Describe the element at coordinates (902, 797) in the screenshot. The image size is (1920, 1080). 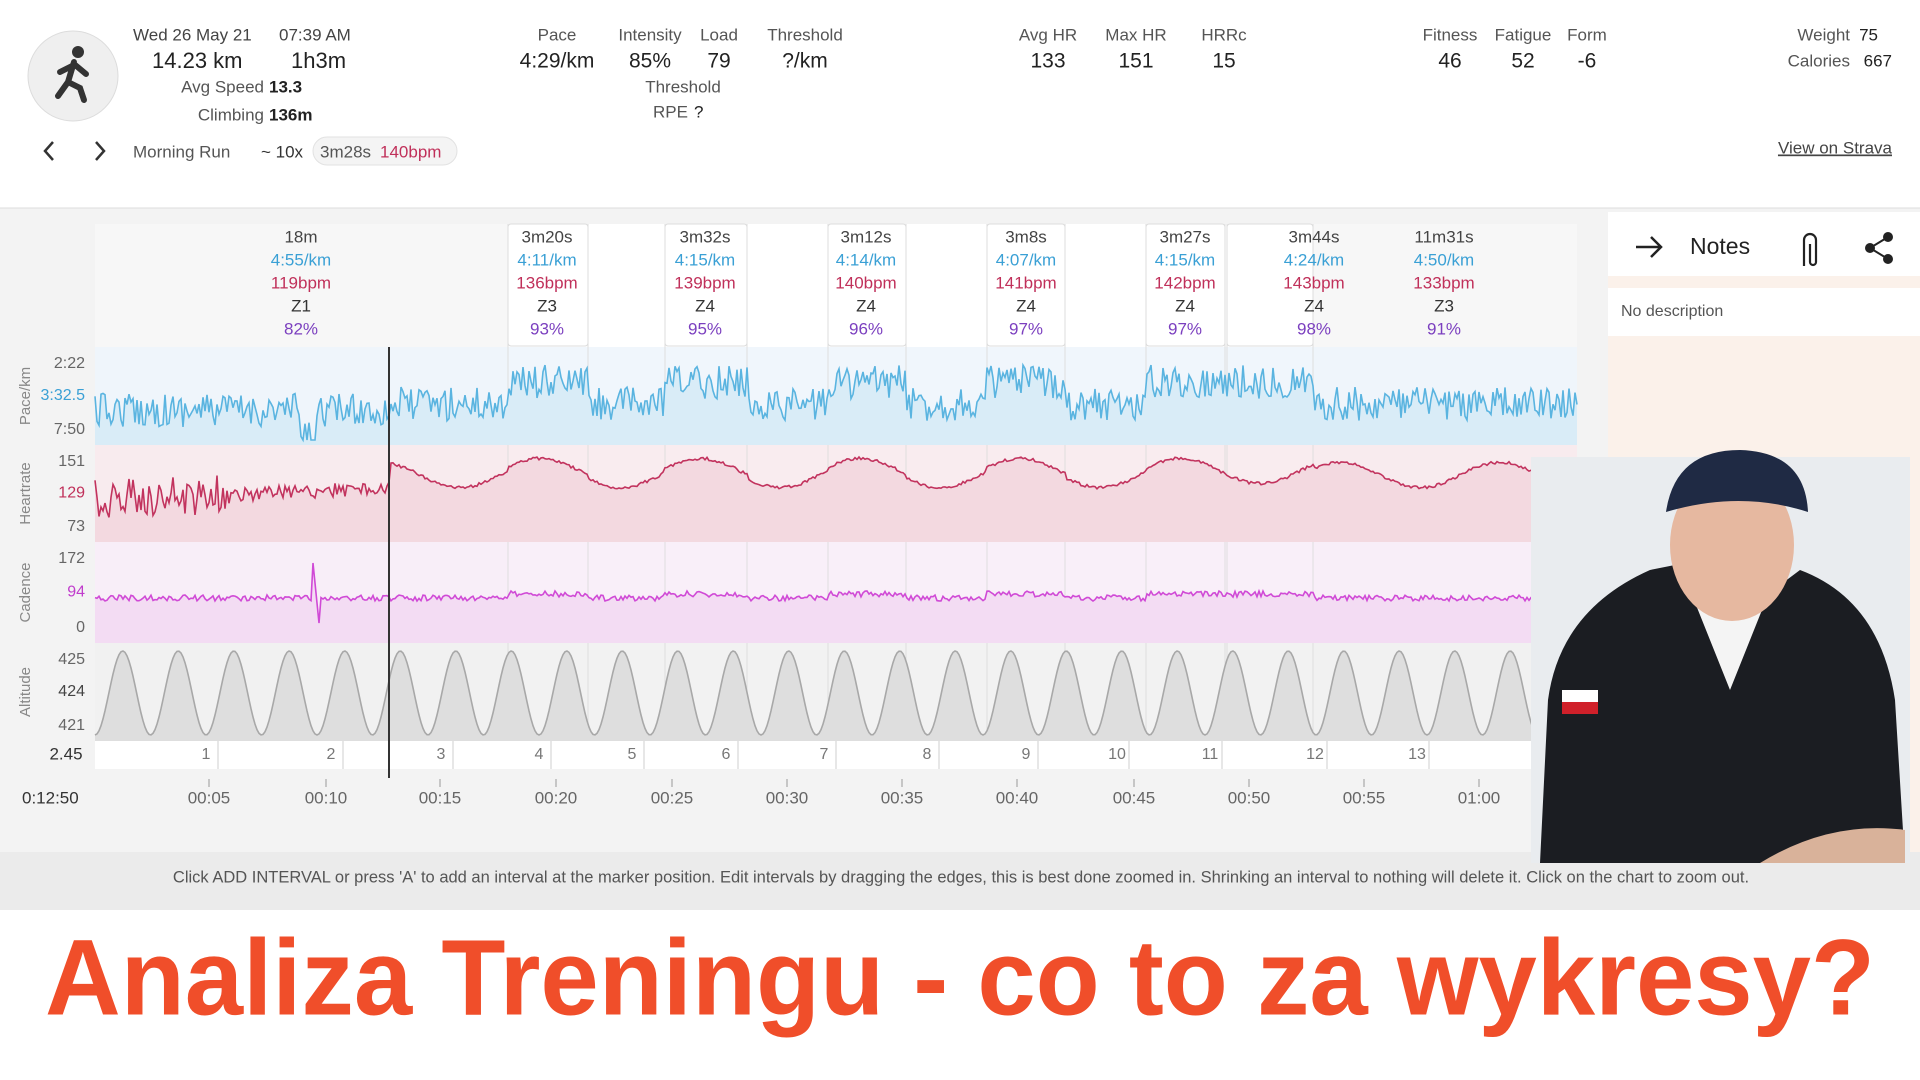
I see `time-tick-label: 00:35` at that location.